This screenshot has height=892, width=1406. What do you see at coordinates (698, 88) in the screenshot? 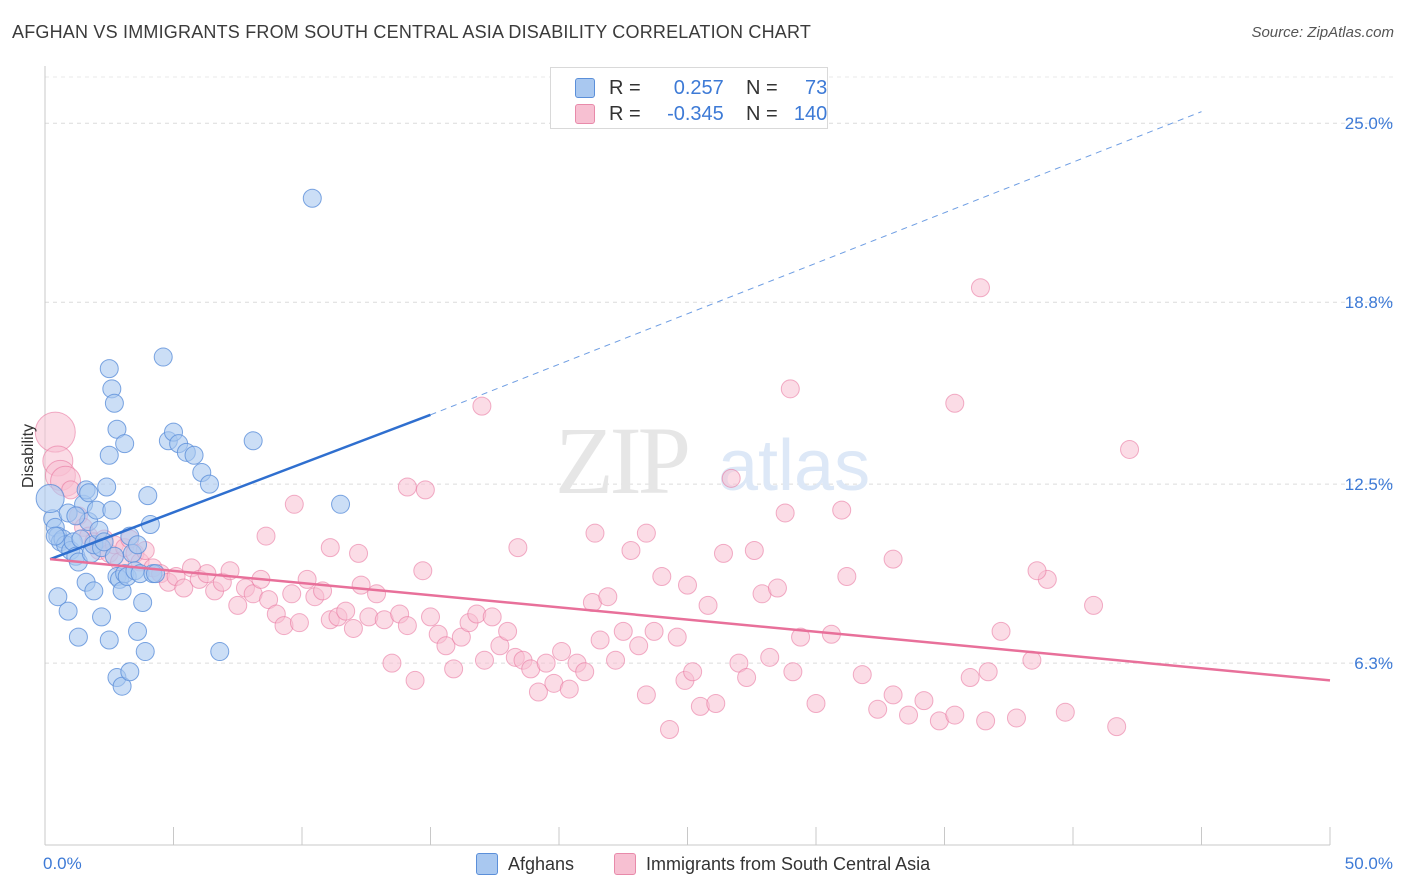
I see `legend-r-value: 0.257` at bounding box center [698, 88].